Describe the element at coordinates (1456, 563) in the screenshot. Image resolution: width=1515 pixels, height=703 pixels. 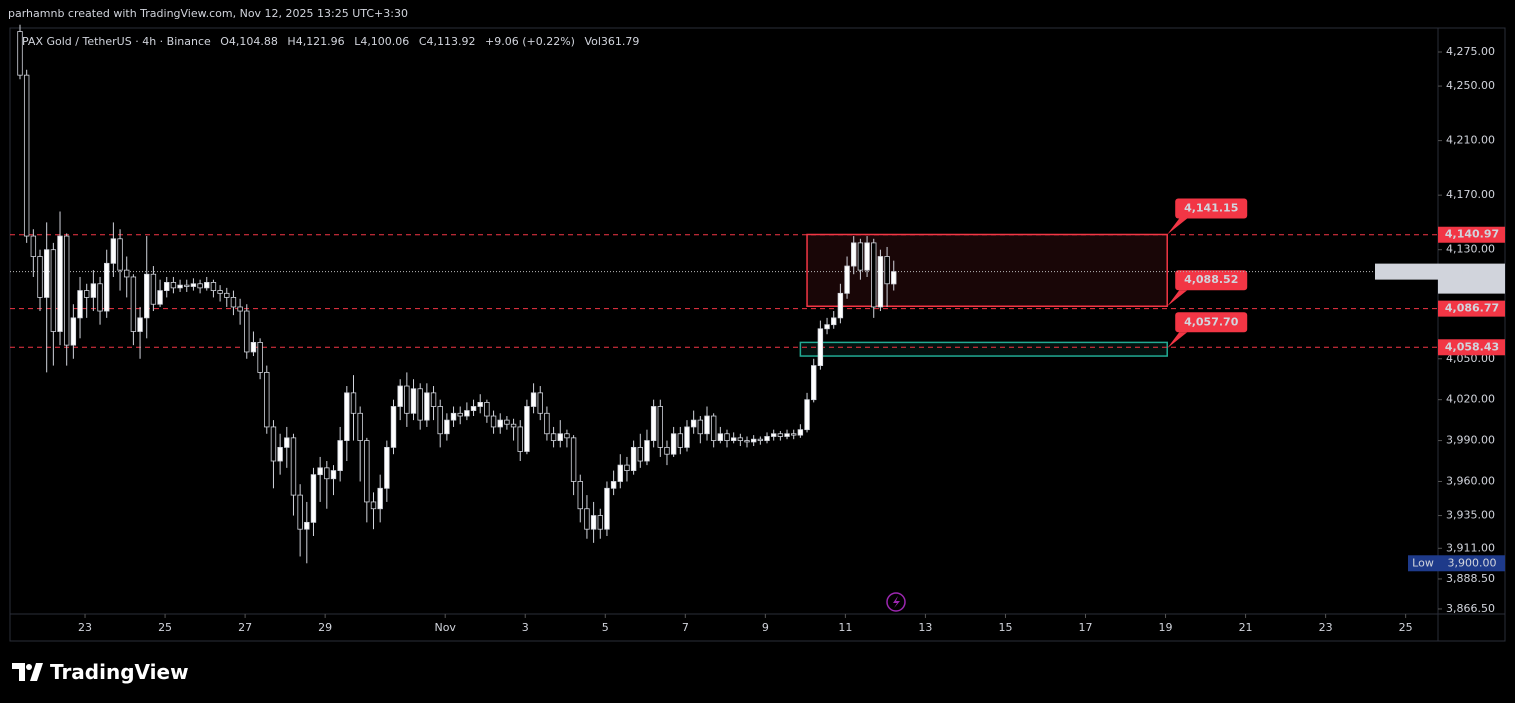
I see `low-tag` at that location.